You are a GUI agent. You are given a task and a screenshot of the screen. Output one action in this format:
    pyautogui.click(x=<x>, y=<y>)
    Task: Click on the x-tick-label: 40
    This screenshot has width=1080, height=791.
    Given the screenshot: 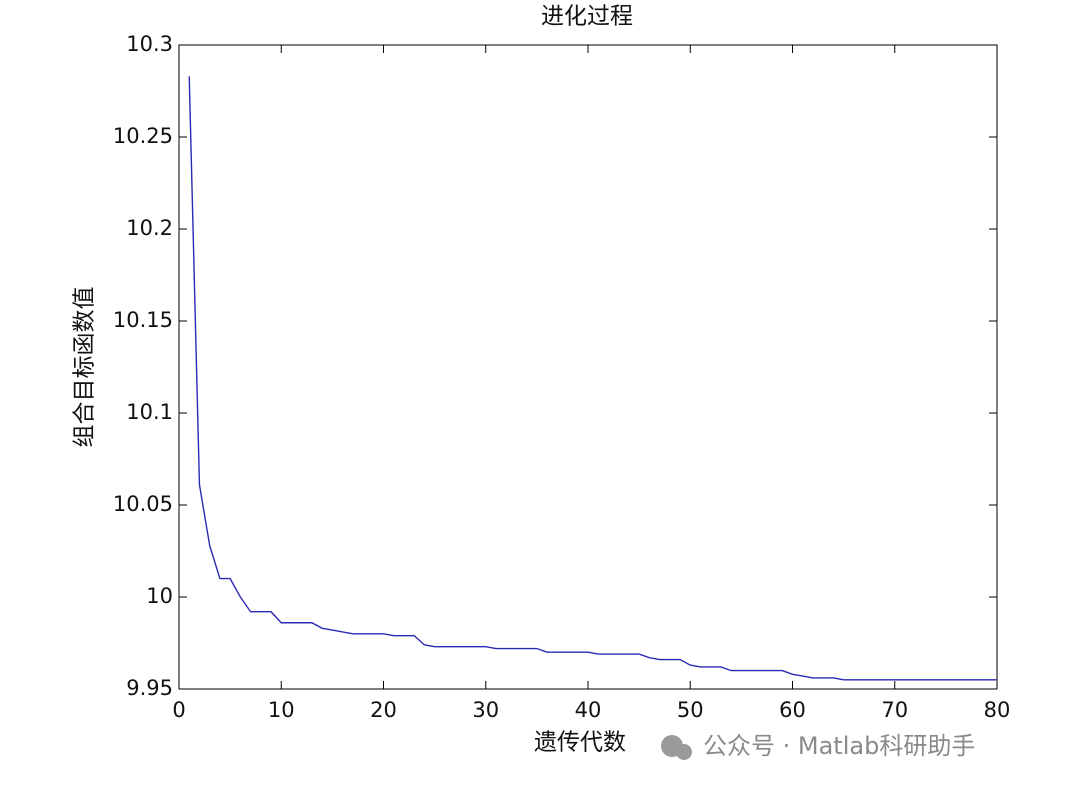 What is the action you would take?
    pyautogui.click(x=588, y=710)
    